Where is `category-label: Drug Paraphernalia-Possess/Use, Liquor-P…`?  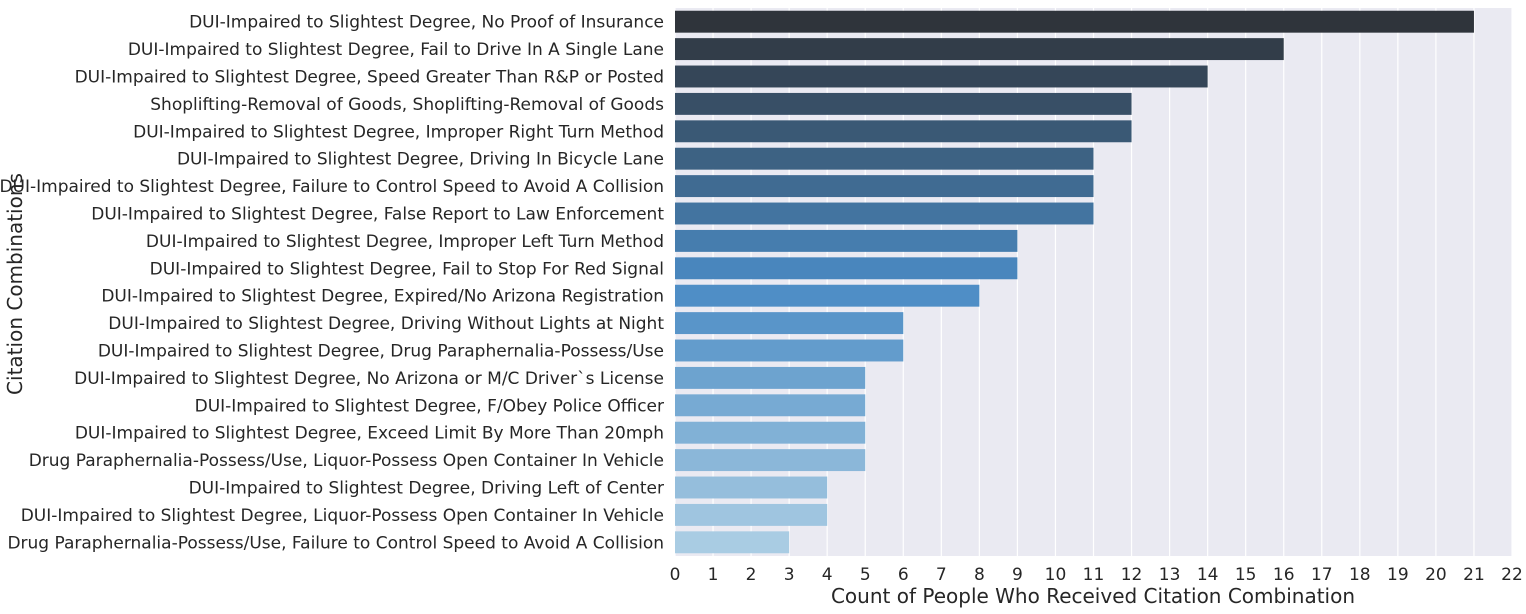
category-label: Drug Paraphernalia-Possess/Use, Liquor-P… is located at coordinates (346, 461).